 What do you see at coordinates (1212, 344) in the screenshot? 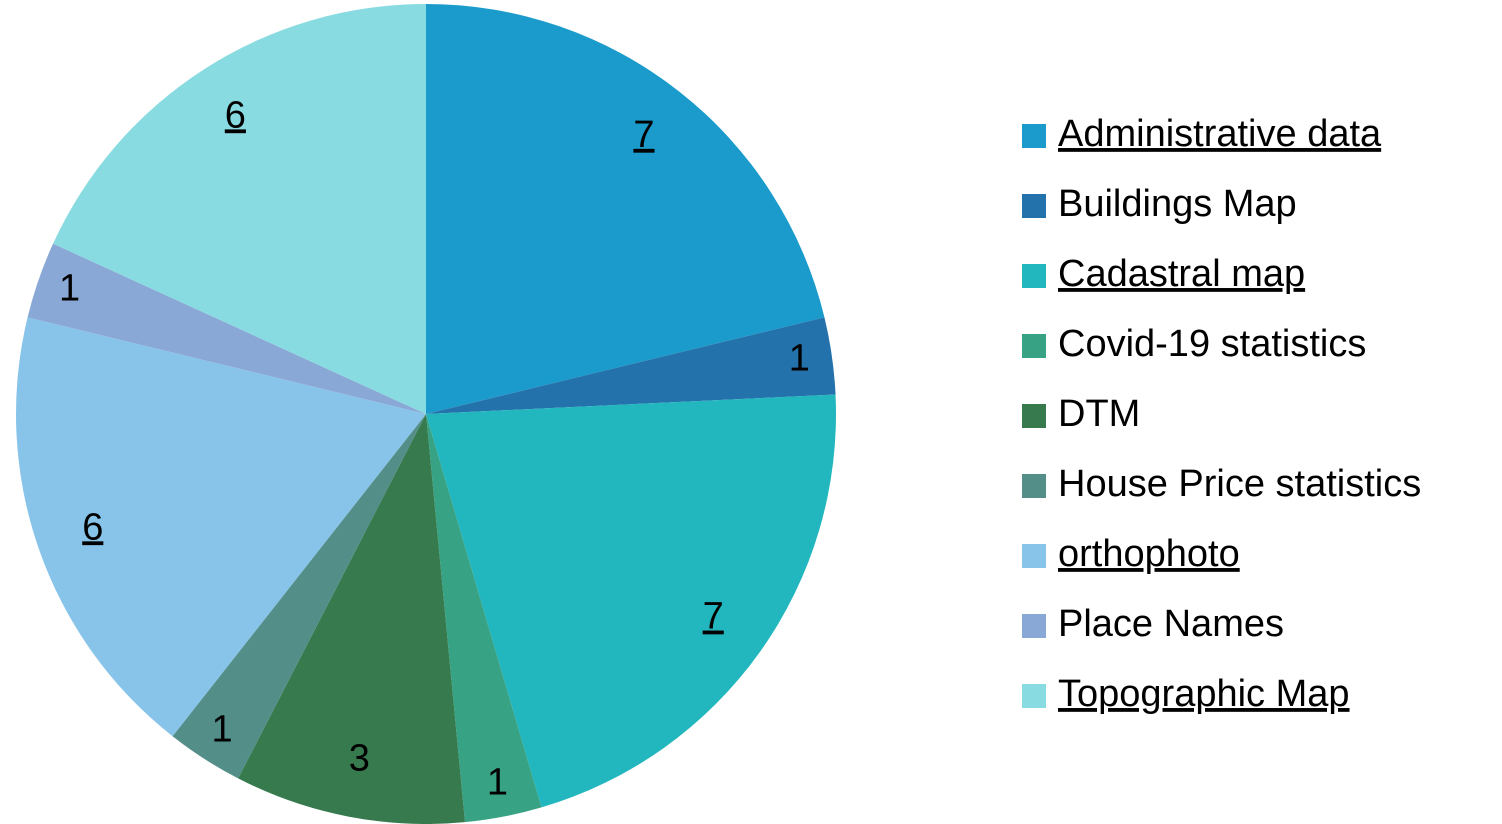
I see `legend-label: Covid-19 statistics` at bounding box center [1212, 344].